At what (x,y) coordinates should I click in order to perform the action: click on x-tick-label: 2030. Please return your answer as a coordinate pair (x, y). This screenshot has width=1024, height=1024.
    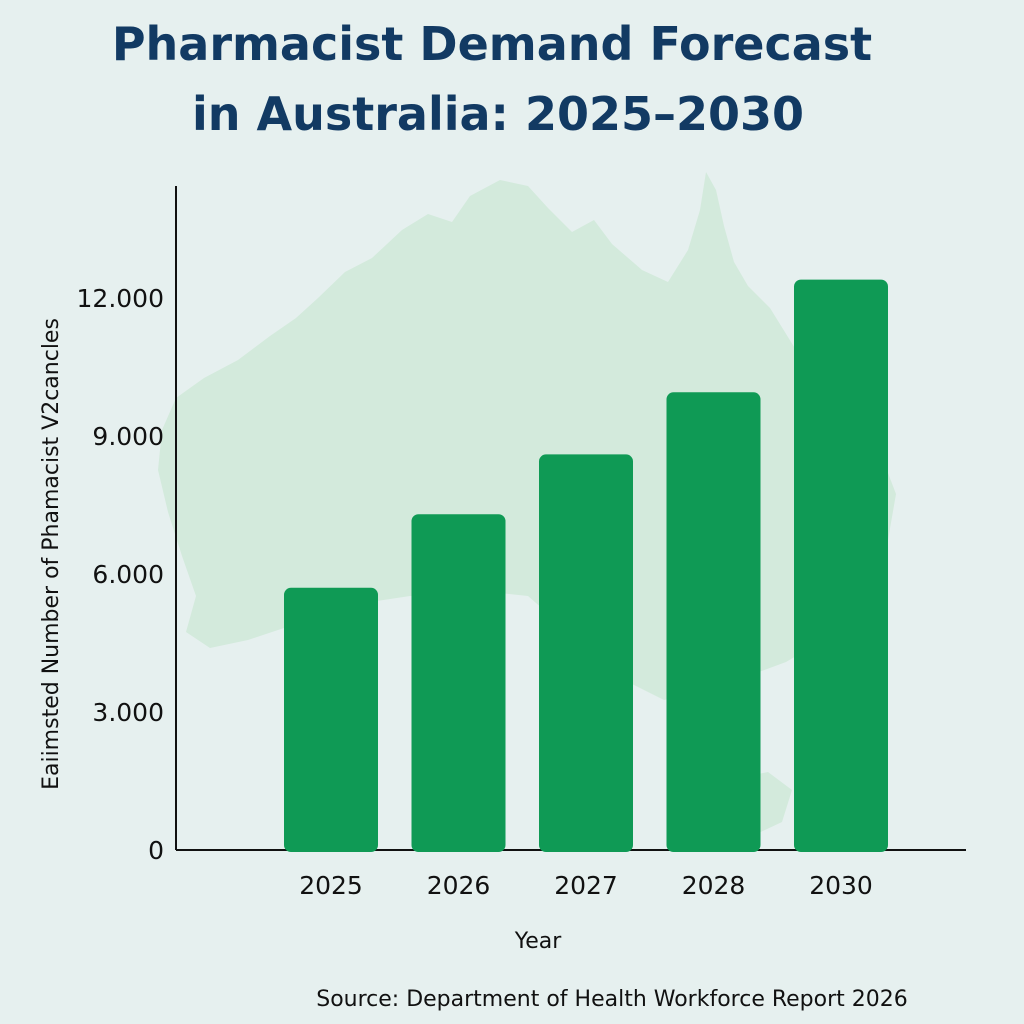
    Looking at the image, I should click on (841, 885).